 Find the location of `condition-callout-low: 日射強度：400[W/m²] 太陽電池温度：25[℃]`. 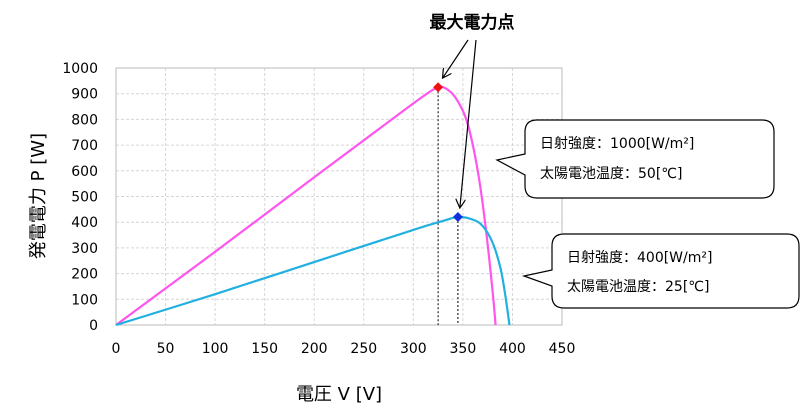

condition-callout-low: 日射強度：400[W/m²] 太陽電池温度：25[℃] is located at coordinates (660, 271).